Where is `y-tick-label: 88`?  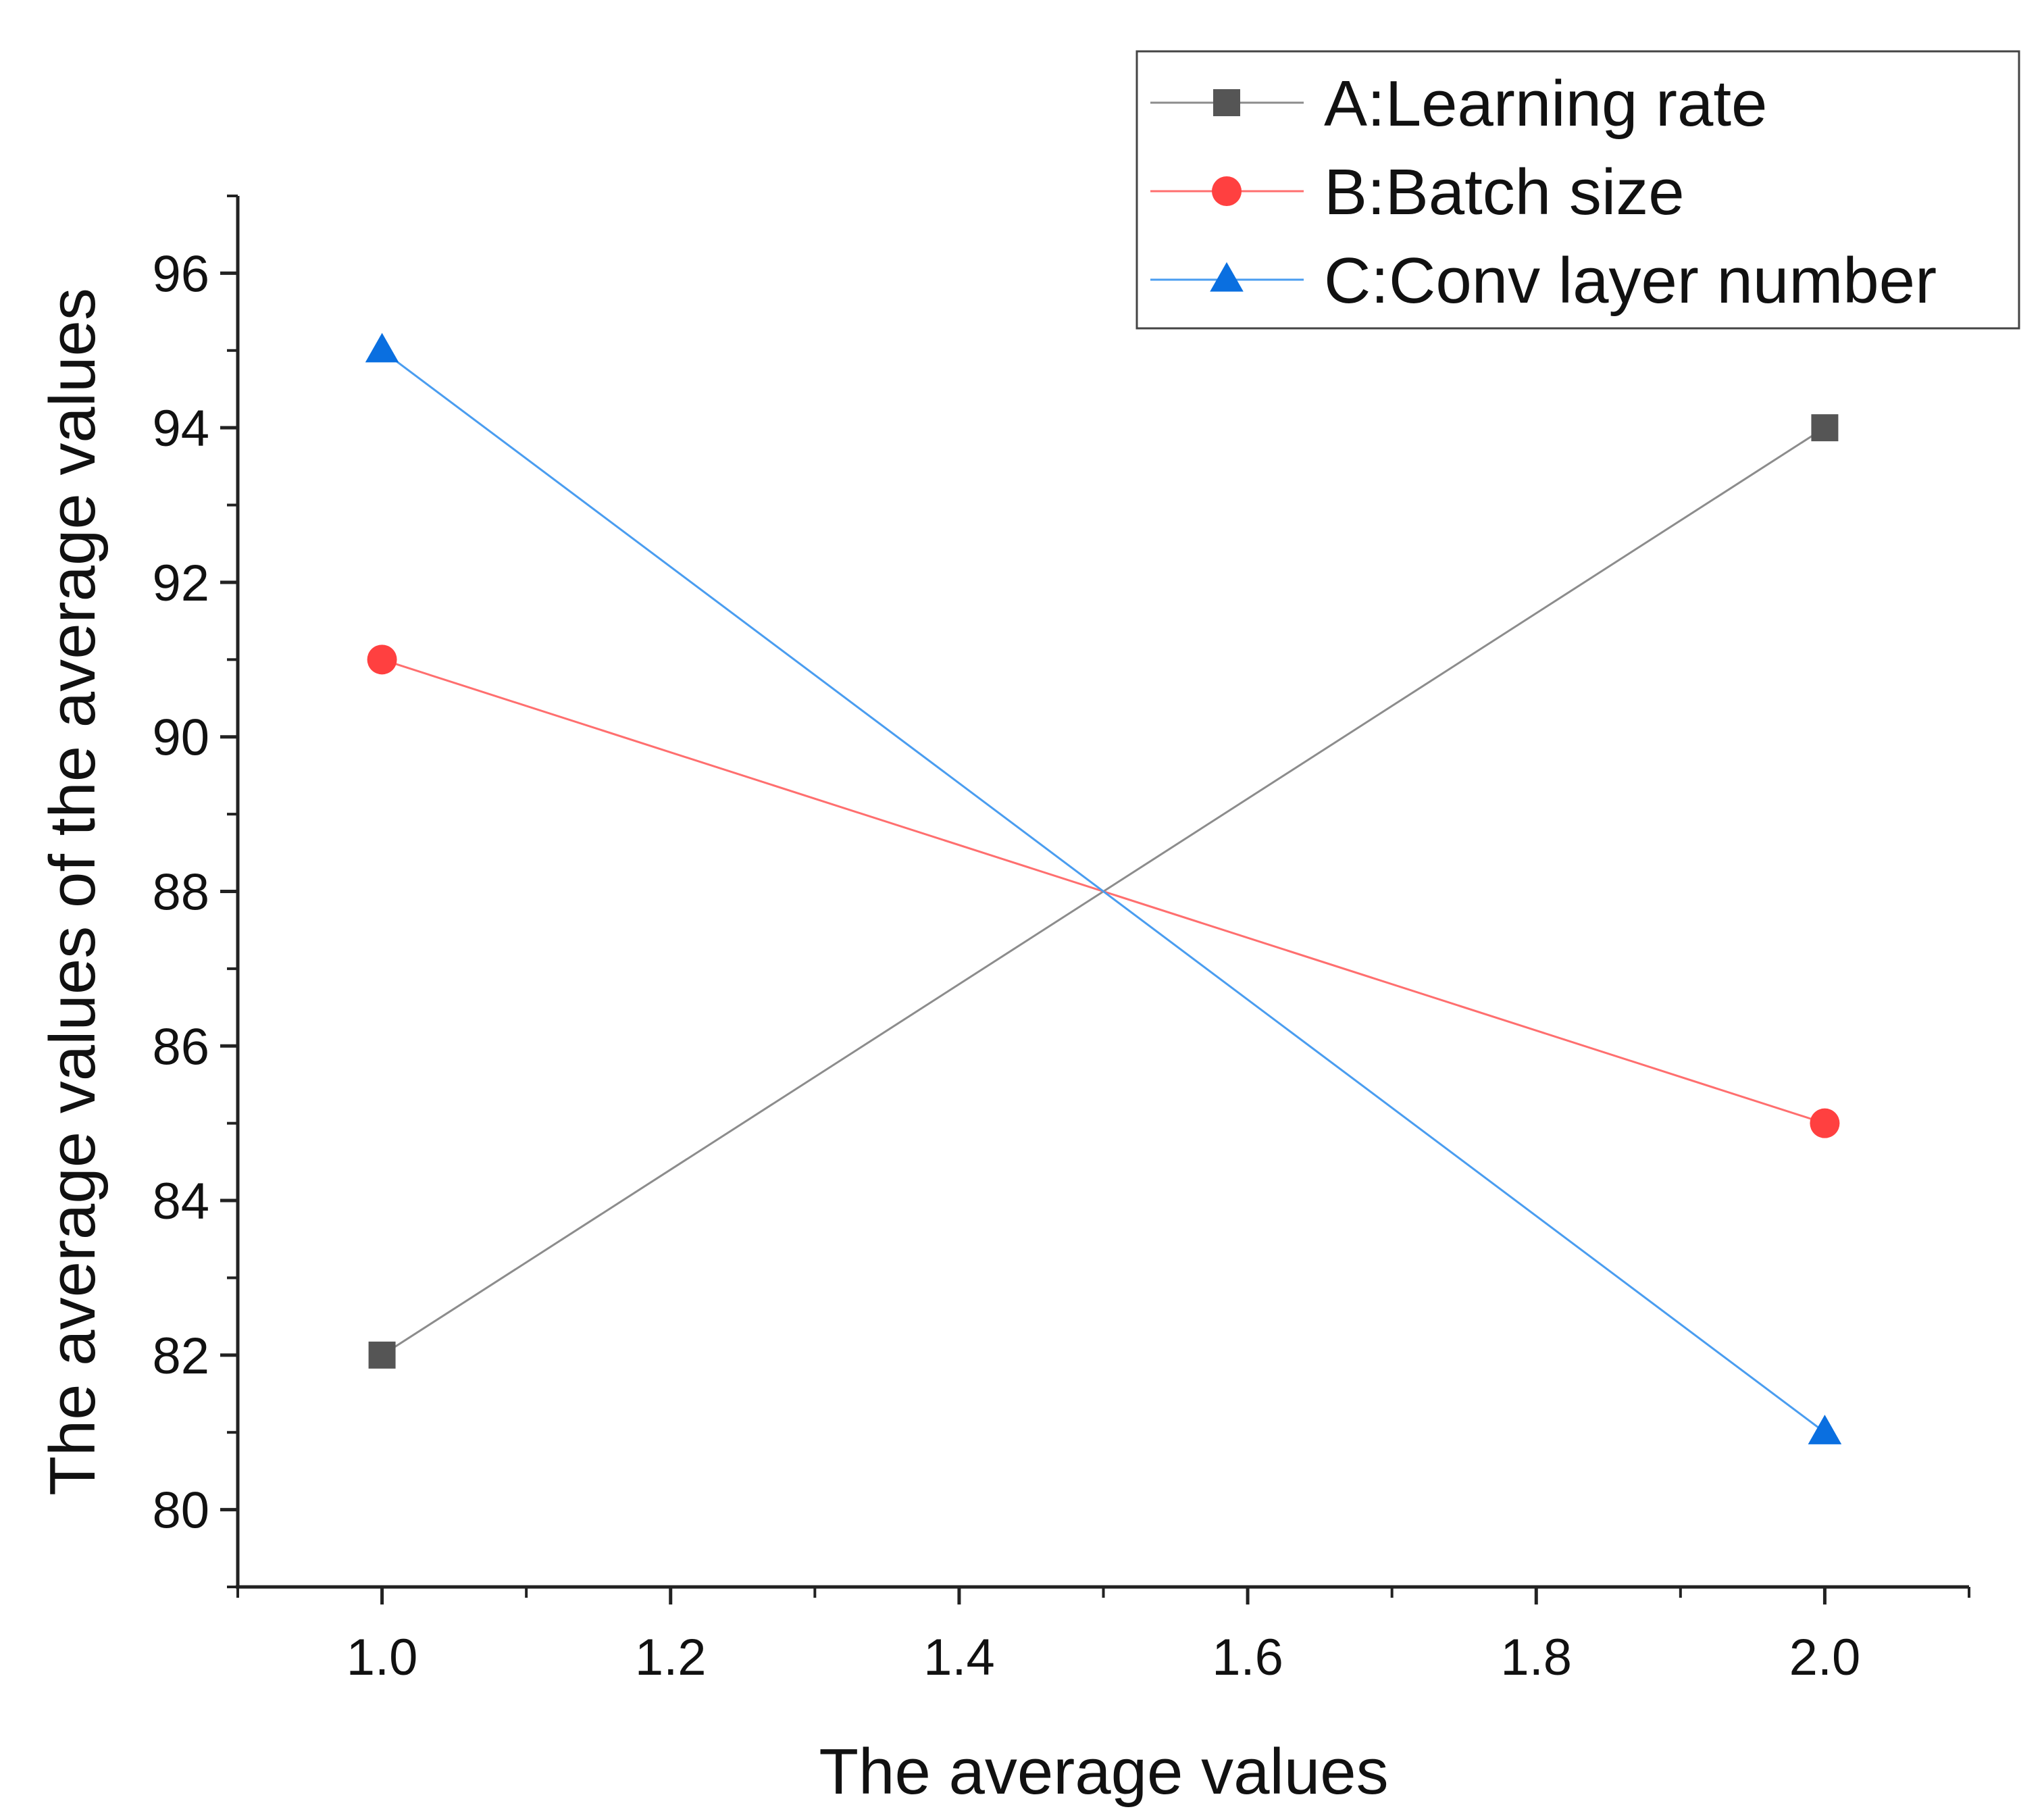 y-tick-label: 88 is located at coordinates (181, 892).